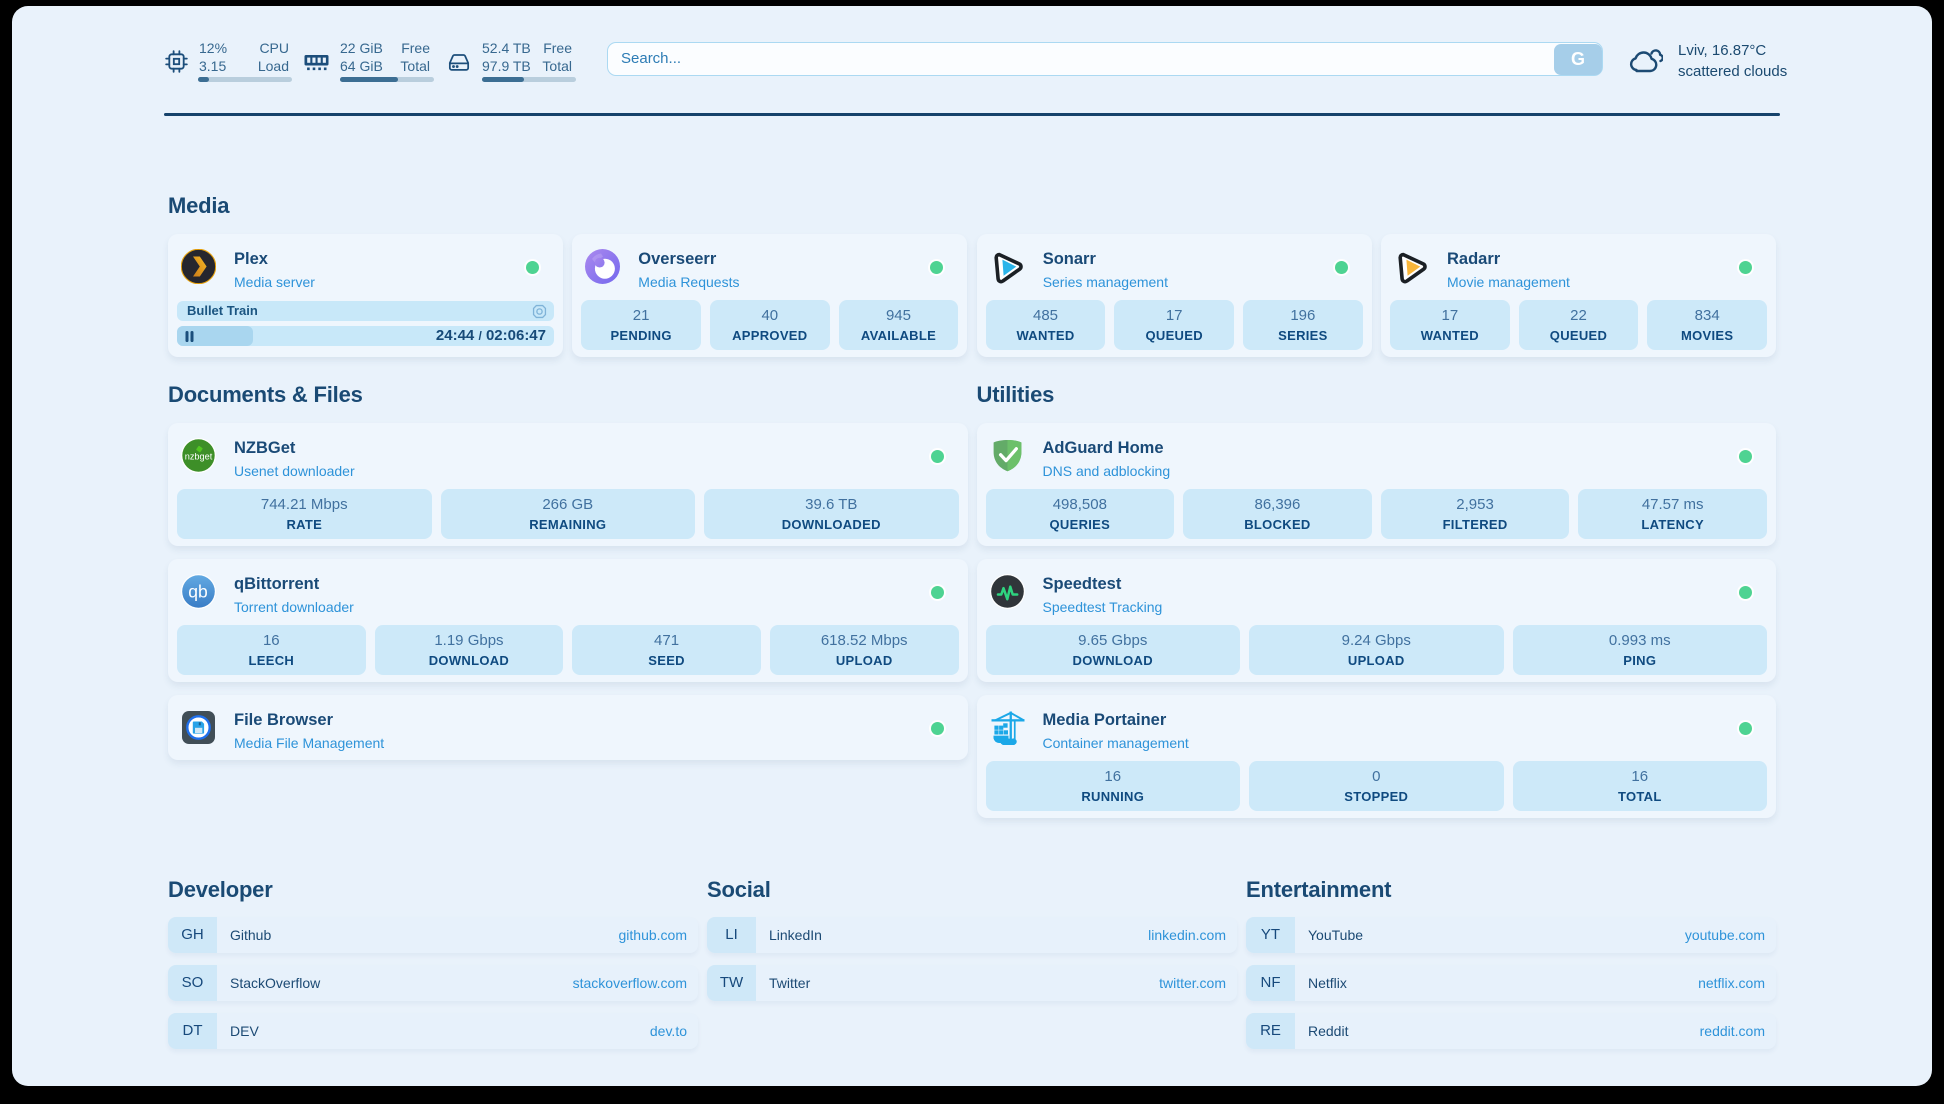 This screenshot has width=1944, height=1104. What do you see at coordinates (199, 457) in the screenshot?
I see `svg-text: nzbget` at bounding box center [199, 457].